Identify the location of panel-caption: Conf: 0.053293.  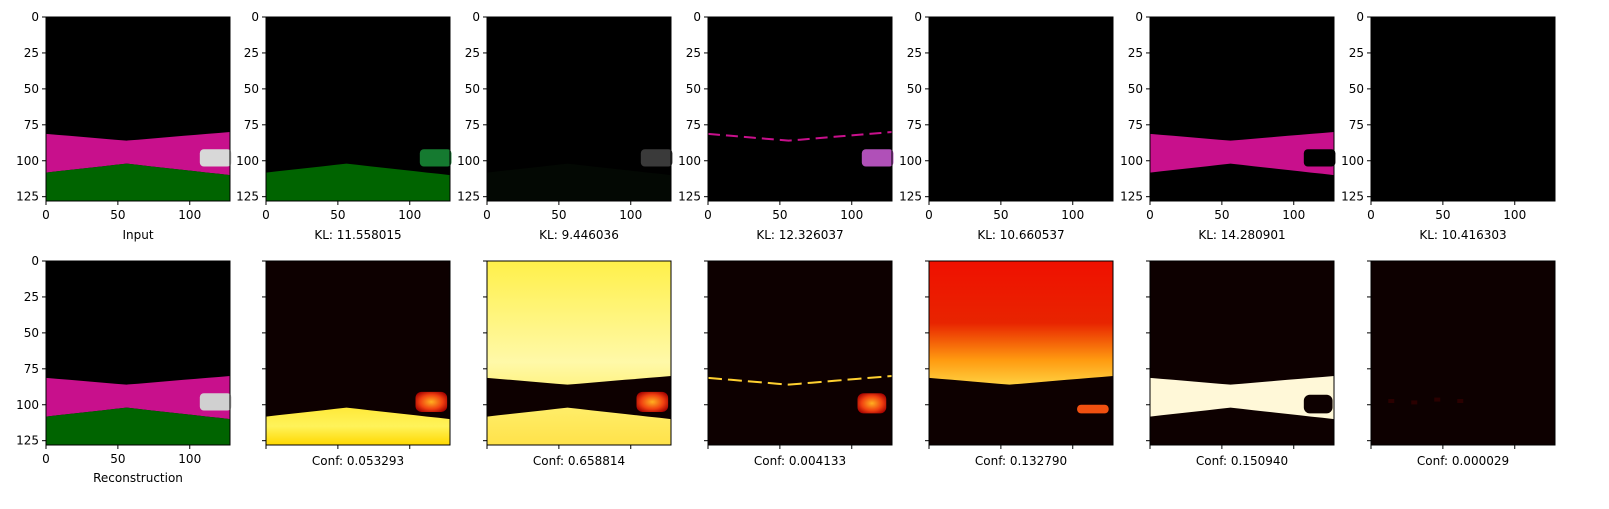
(358, 461).